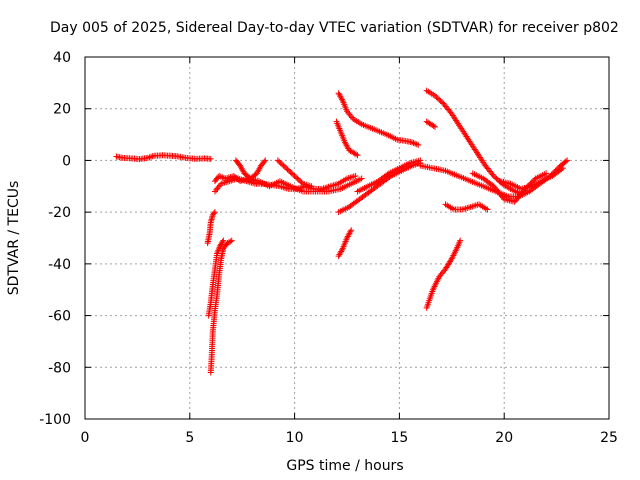 Image resolution: width=640 pixels, height=480 pixels. I want to click on y-tick-label: -100, so click(55, 420).